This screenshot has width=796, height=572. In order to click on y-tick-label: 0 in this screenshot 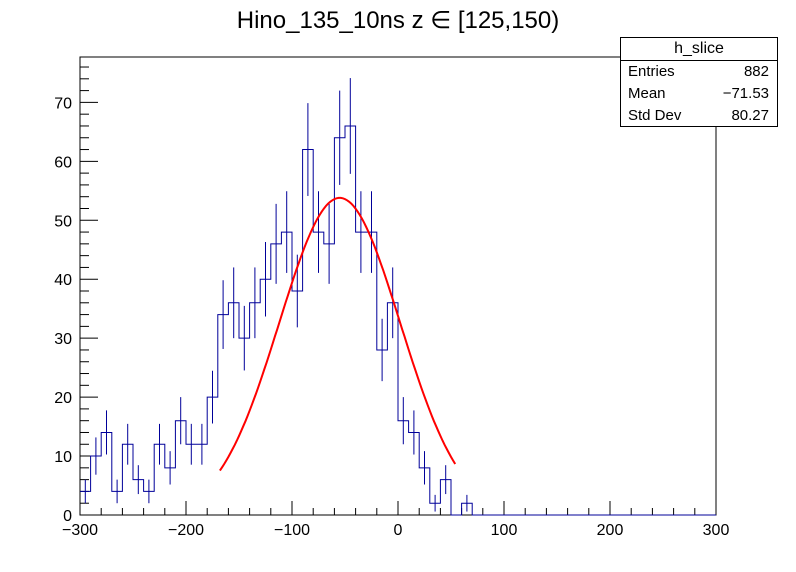, I will do `click(67, 516)`.